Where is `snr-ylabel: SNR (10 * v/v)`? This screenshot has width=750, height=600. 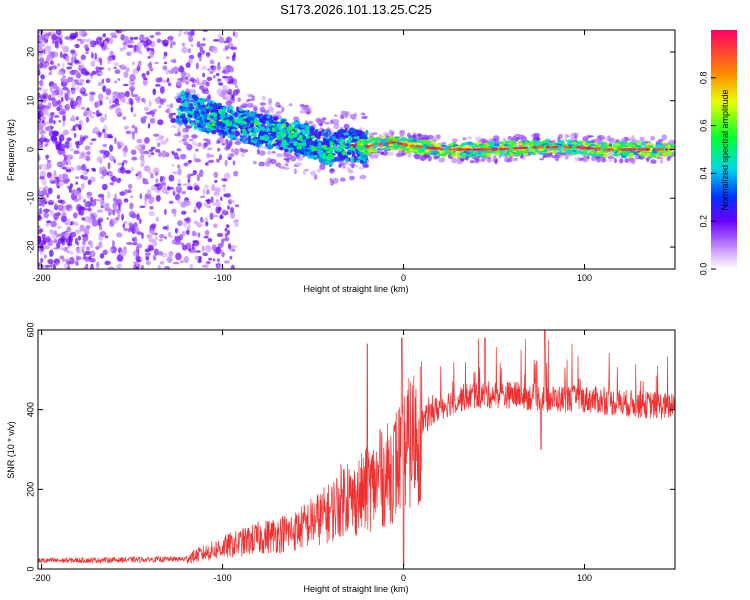 snr-ylabel: SNR (10 * v/v) is located at coordinates (11, 450).